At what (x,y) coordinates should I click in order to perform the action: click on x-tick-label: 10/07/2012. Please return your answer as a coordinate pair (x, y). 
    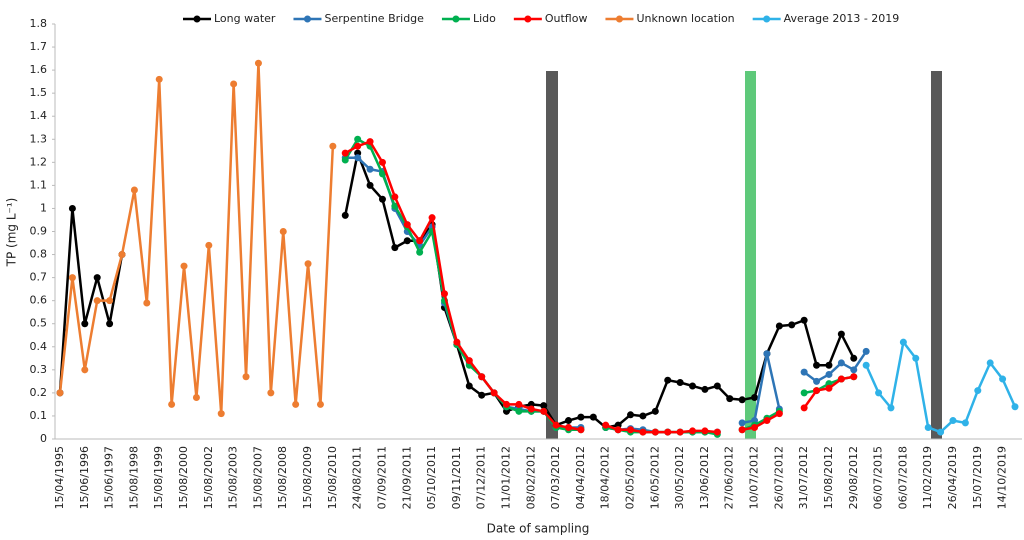
    Looking at the image, I should click on (754, 477).